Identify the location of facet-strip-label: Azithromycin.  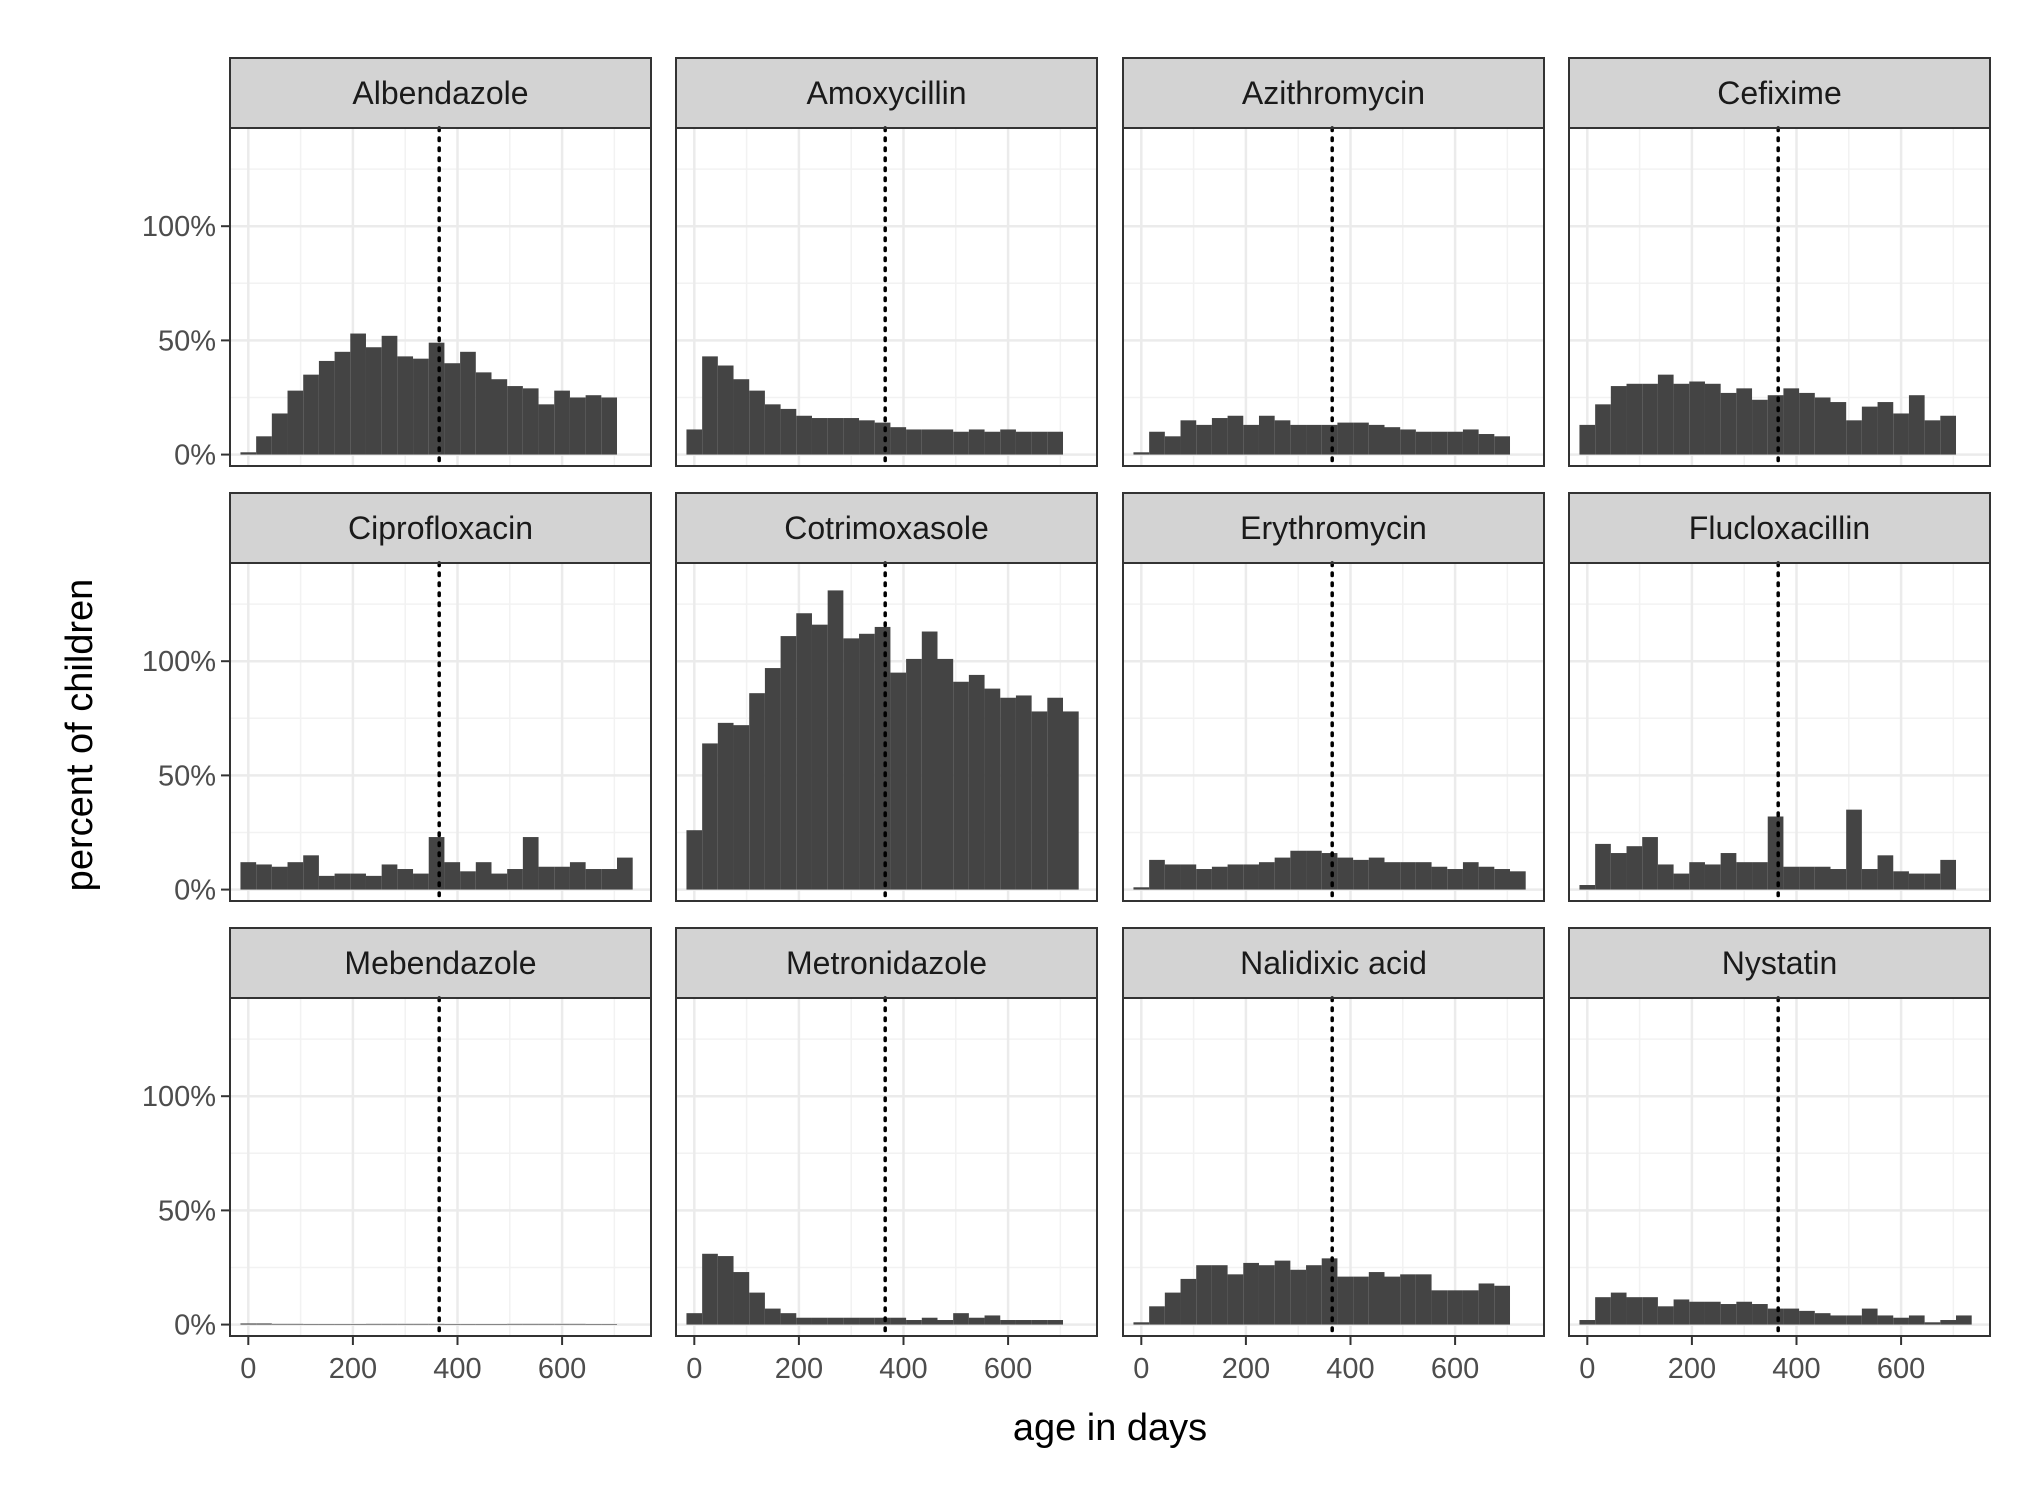
(1333, 93).